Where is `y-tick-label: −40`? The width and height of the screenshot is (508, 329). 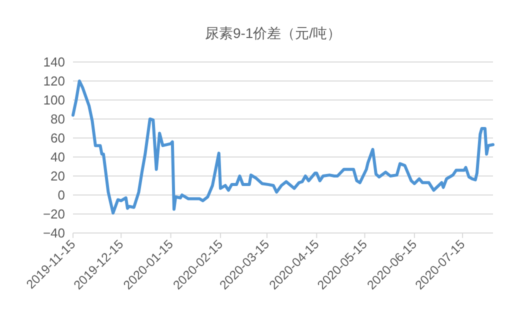
y-tick-label: −40 is located at coordinates (53, 233).